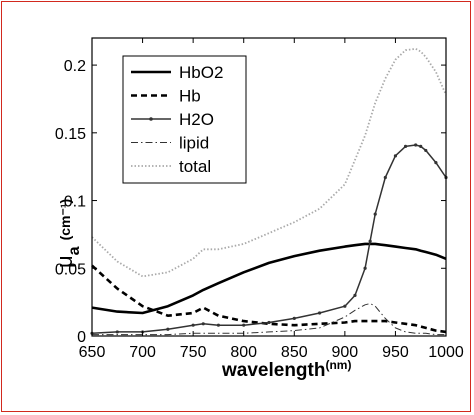 The image size is (474, 415). Describe the element at coordinates (81, 337) in the screenshot. I see `y-tick-label: 0` at that location.